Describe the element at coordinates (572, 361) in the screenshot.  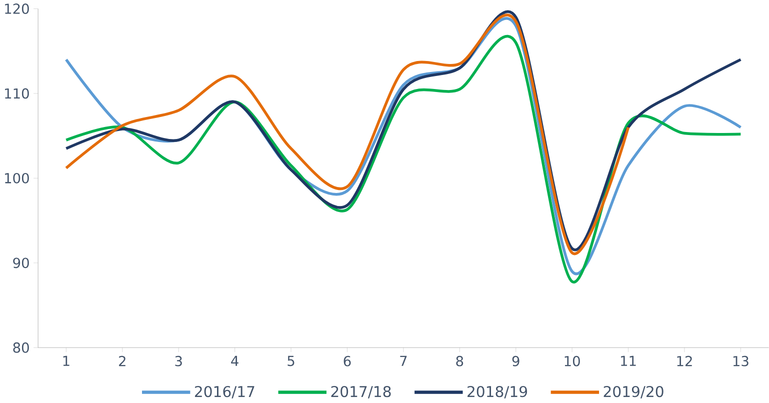
I see `x-tick-label: 10` at that location.